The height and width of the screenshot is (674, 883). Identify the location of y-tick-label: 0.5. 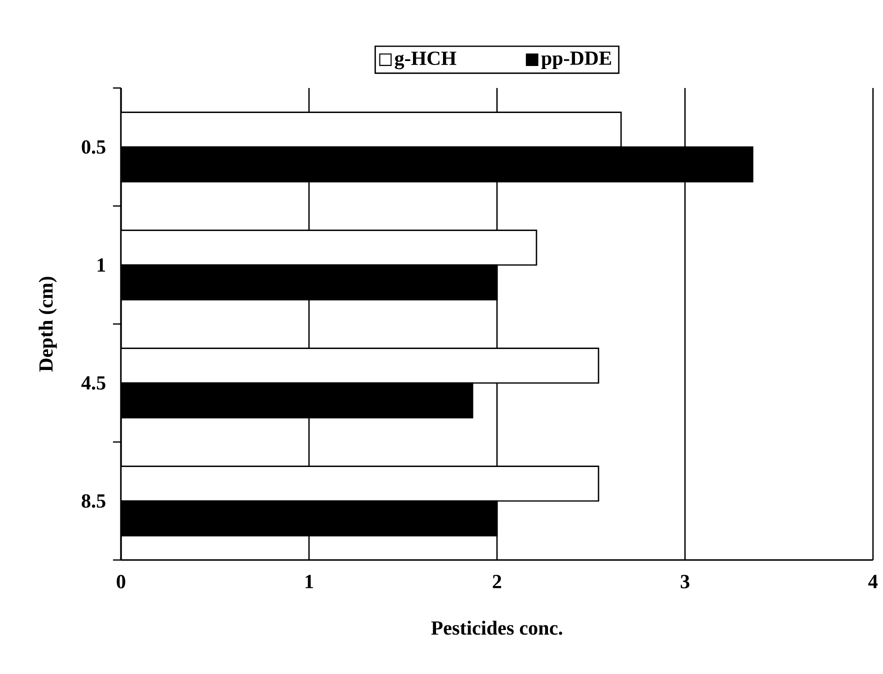
(94, 147).